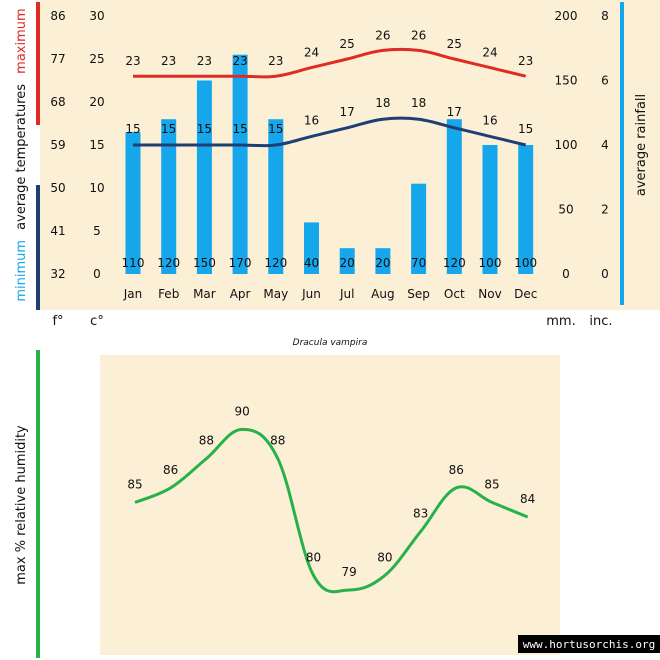 Image resolution: width=660 pixels, height=660 pixels. Describe the element at coordinates (330, 132) in the screenshot. I see `minimum-temperature-line` at that location.